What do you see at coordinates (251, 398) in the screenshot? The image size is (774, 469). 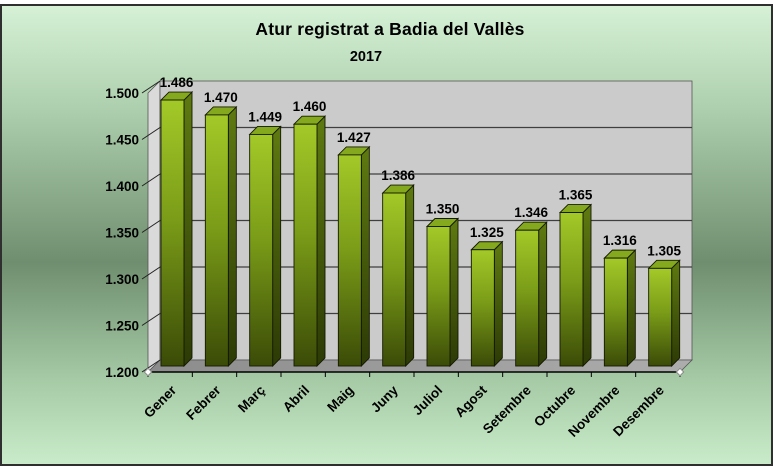 I see `x-tick-label: Març` at bounding box center [251, 398].